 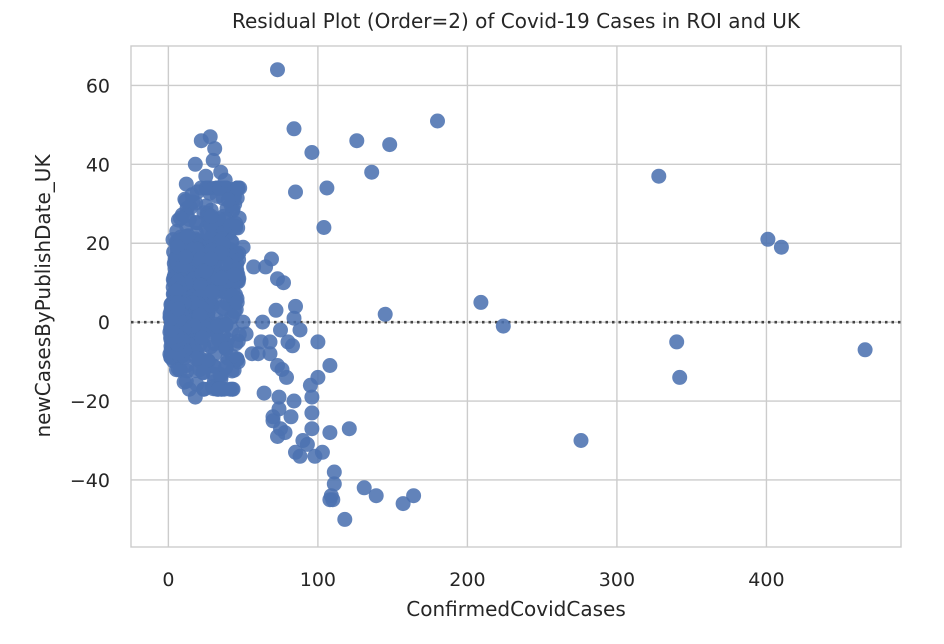 I want to click on x-tick-label: 200, so click(x=467, y=580).